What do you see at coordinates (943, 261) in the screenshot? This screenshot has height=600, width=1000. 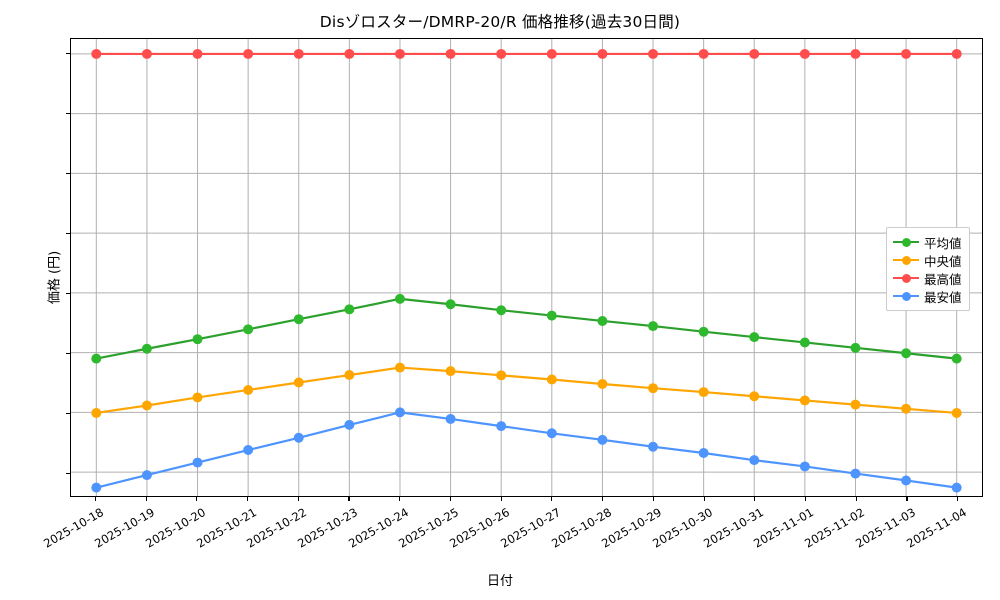 I see `legend-label: 中央値` at bounding box center [943, 261].